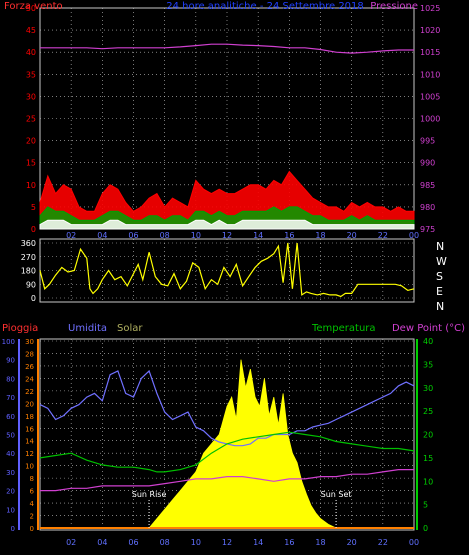 Image resolution: width=469 pixels, height=555 pixels. Describe the element at coordinates (33, 298) in the screenshot. I see `direction-tick-label: 0` at that location.